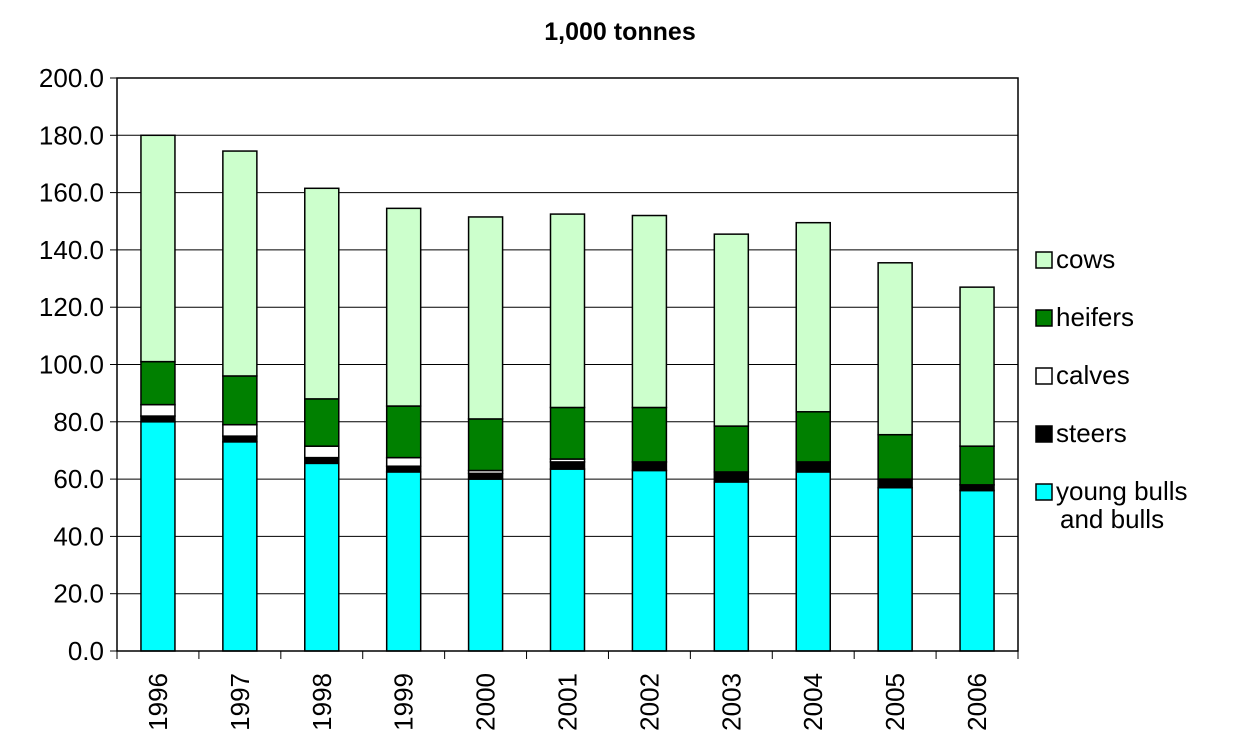 The height and width of the screenshot is (744, 1233). What do you see at coordinates (71, 193) in the screenshot?
I see `y-tick-label: 160.0` at bounding box center [71, 193].